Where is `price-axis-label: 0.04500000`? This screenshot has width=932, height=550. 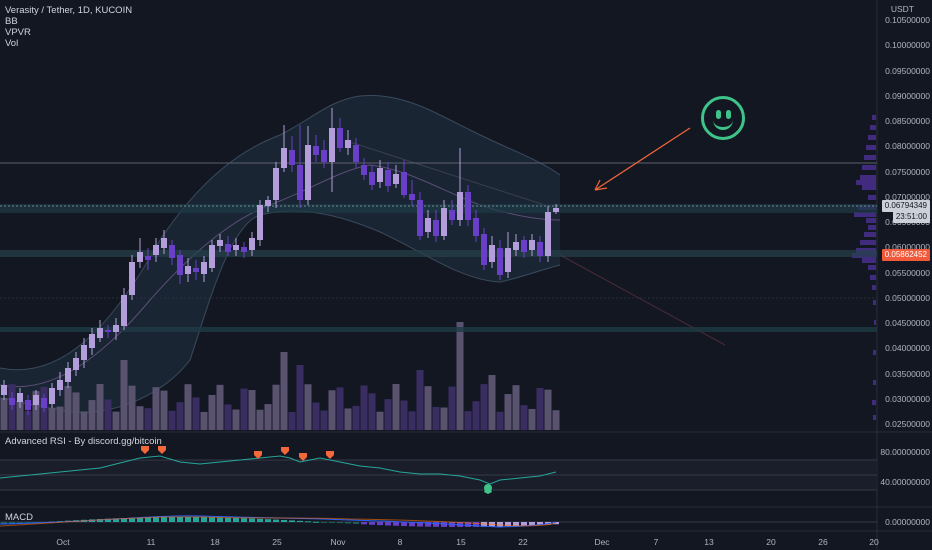
price-axis-label: 0.04500000 is located at coordinates (907, 323).